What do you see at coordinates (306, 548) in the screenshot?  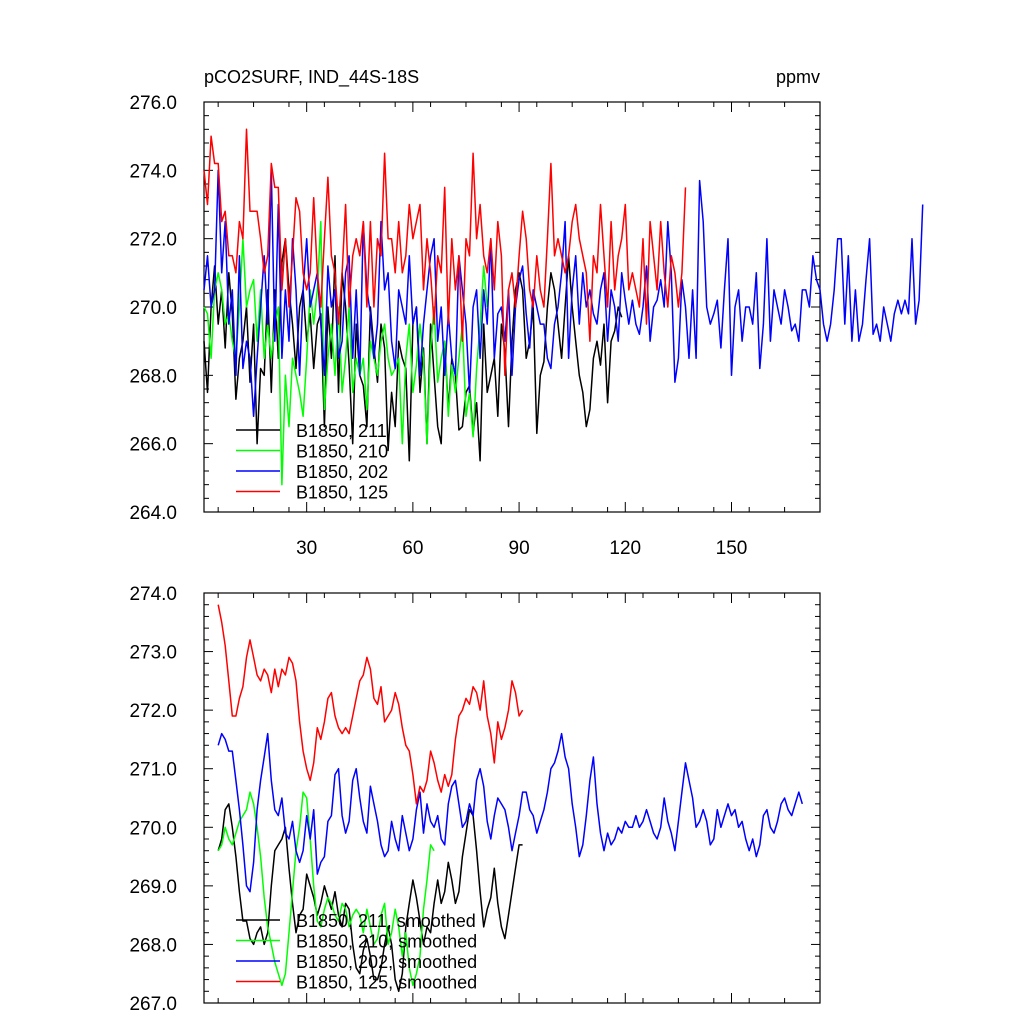 I see `x-tick-label: 30` at bounding box center [306, 548].